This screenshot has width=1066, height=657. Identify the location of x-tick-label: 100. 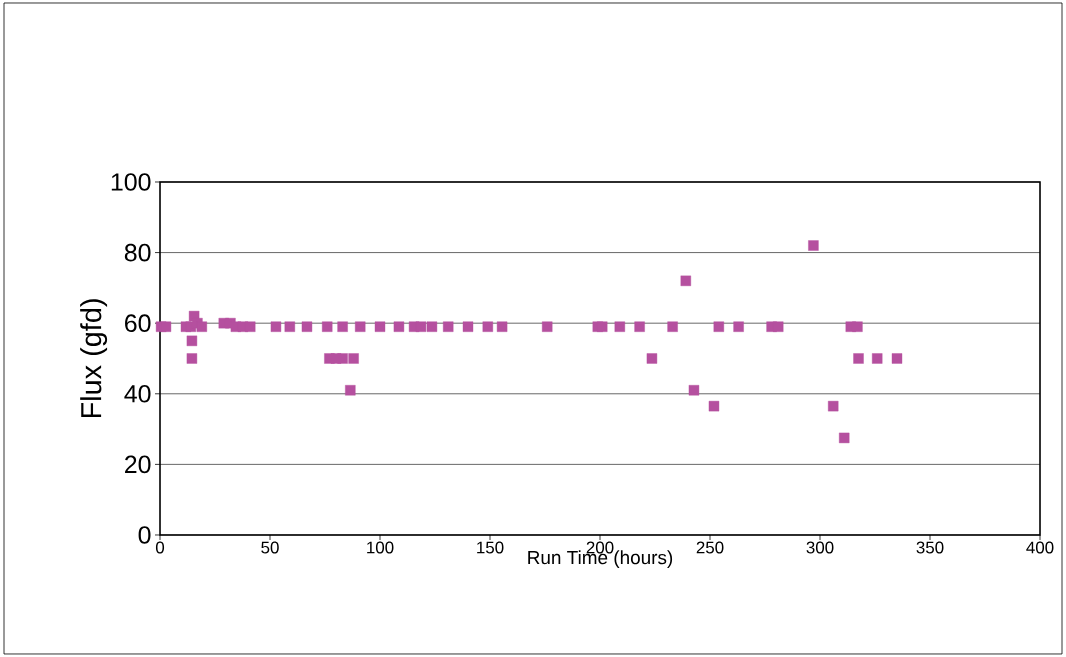
(380, 547).